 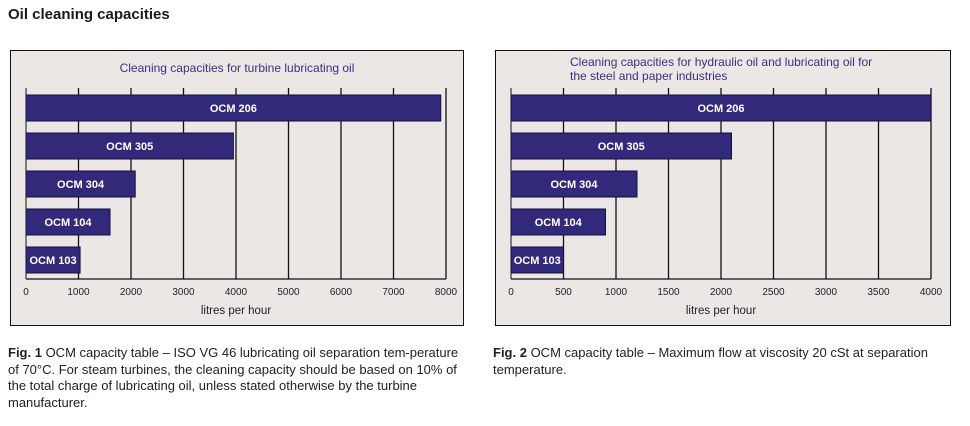 I want to click on page-title: Oil cleaning capacities, so click(x=89, y=14).